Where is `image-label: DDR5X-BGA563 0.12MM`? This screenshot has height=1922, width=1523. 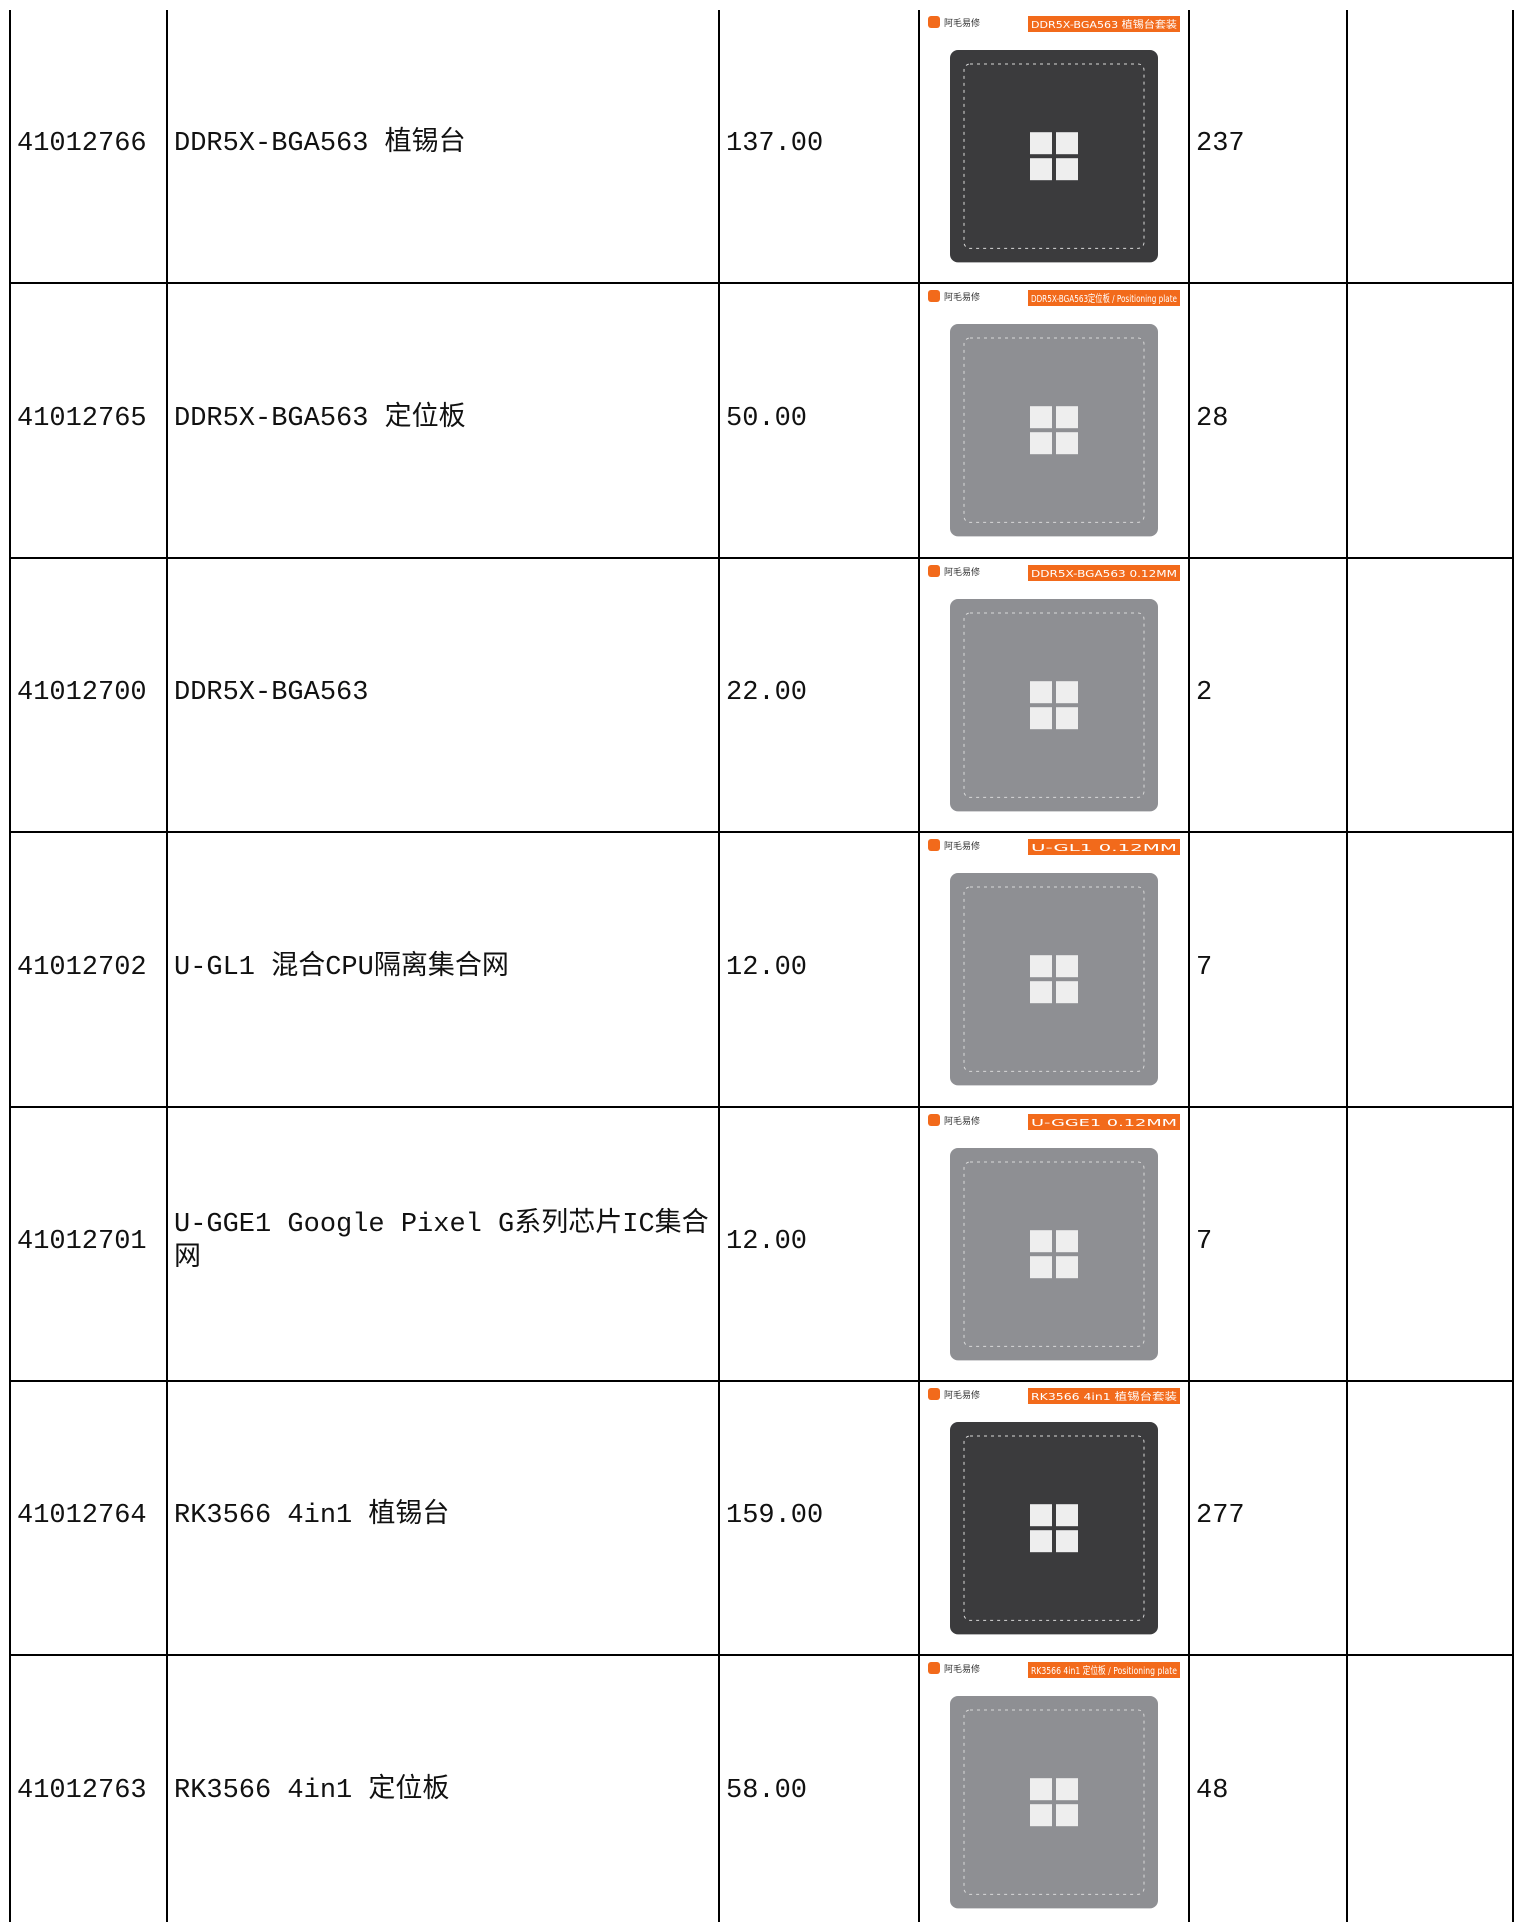 image-label: DDR5X-BGA563 0.12MM is located at coordinates (1104, 574).